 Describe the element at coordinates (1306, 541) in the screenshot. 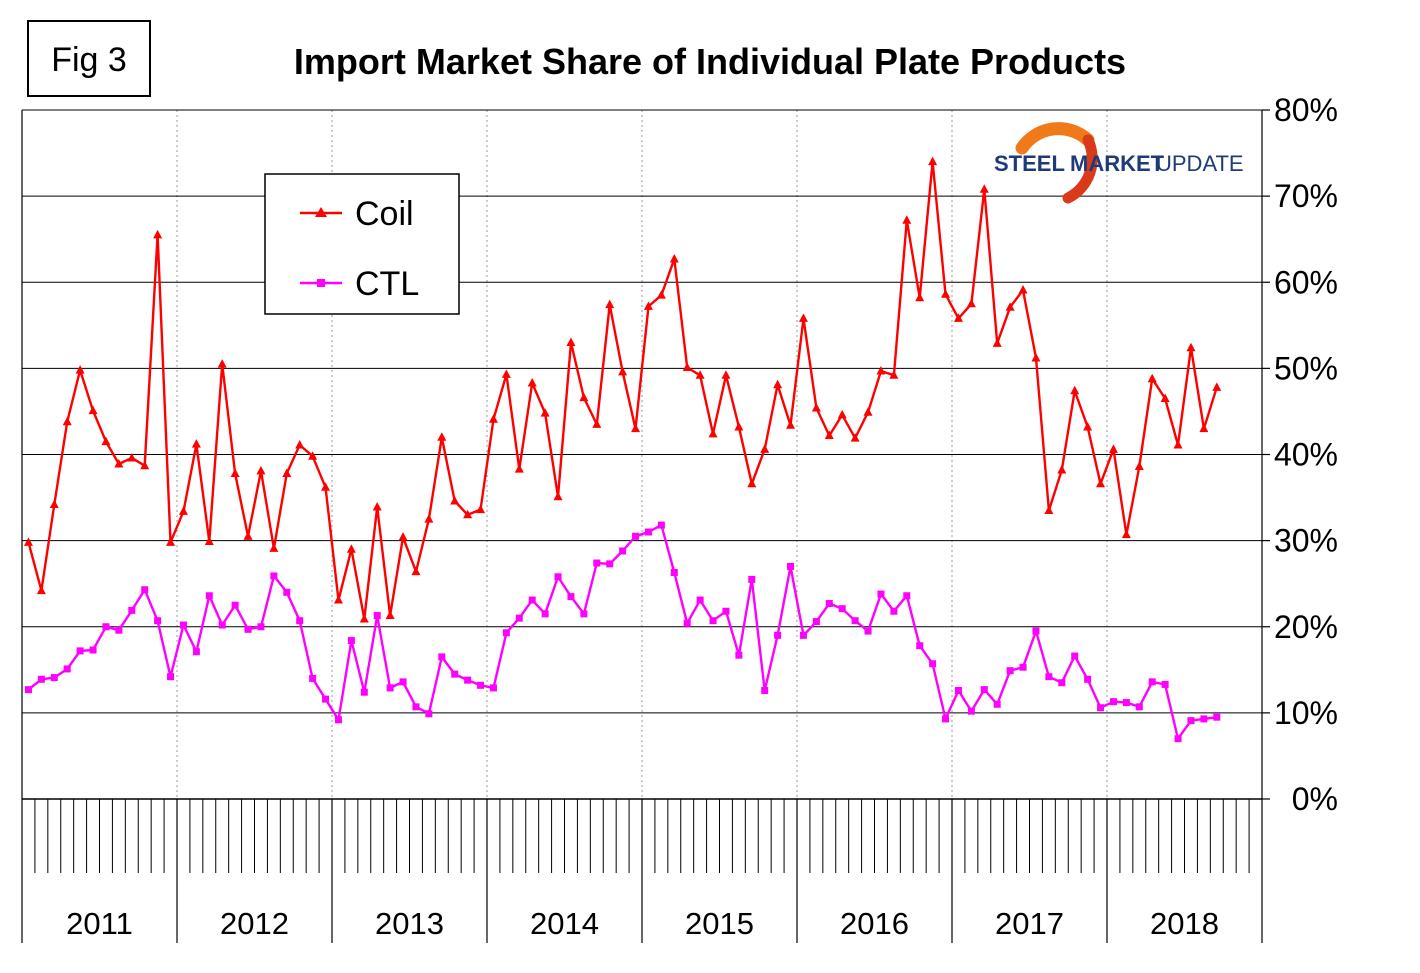

I see `y-tick-label: 30%` at that location.